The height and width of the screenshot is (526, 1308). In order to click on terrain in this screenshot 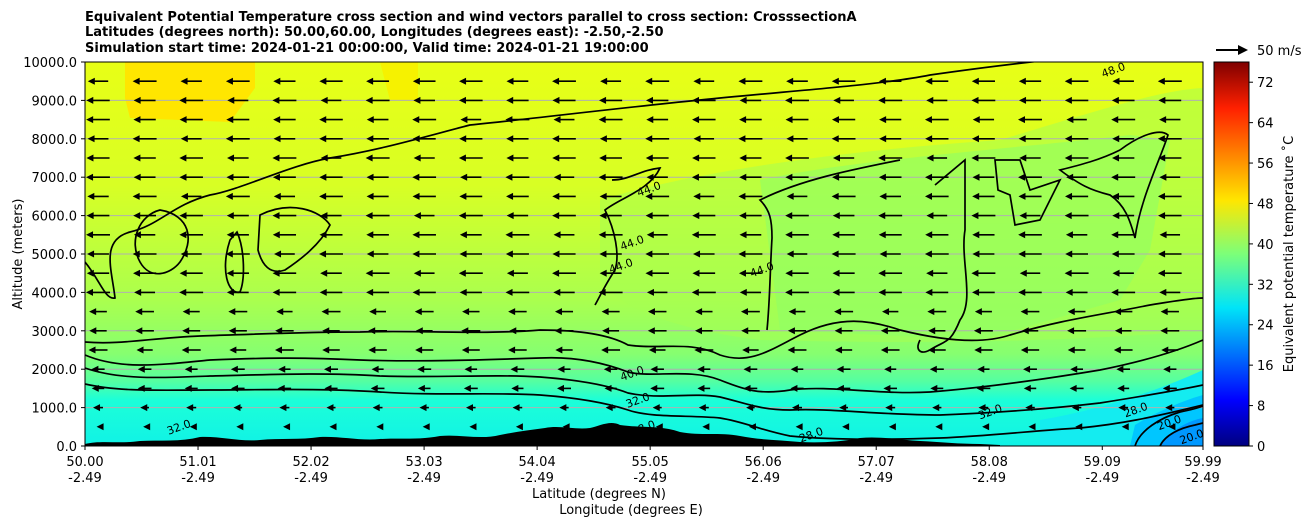, I will do `click(542, 434)`.